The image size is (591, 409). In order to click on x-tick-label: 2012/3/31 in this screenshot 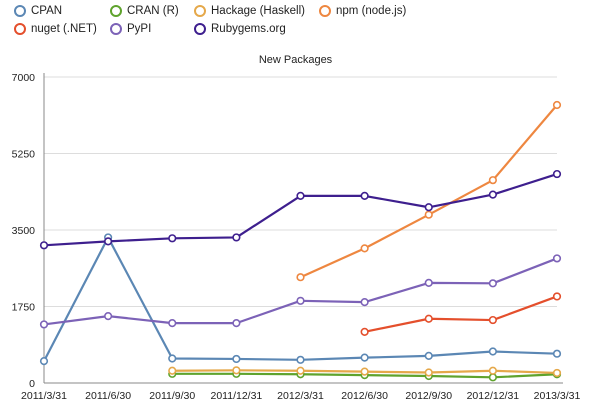, I will do `click(300, 396)`.